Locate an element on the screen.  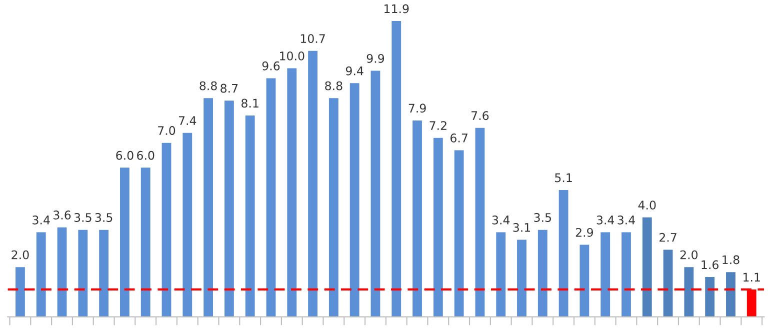
data-label: 8.7 is located at coordinates (229, 88).